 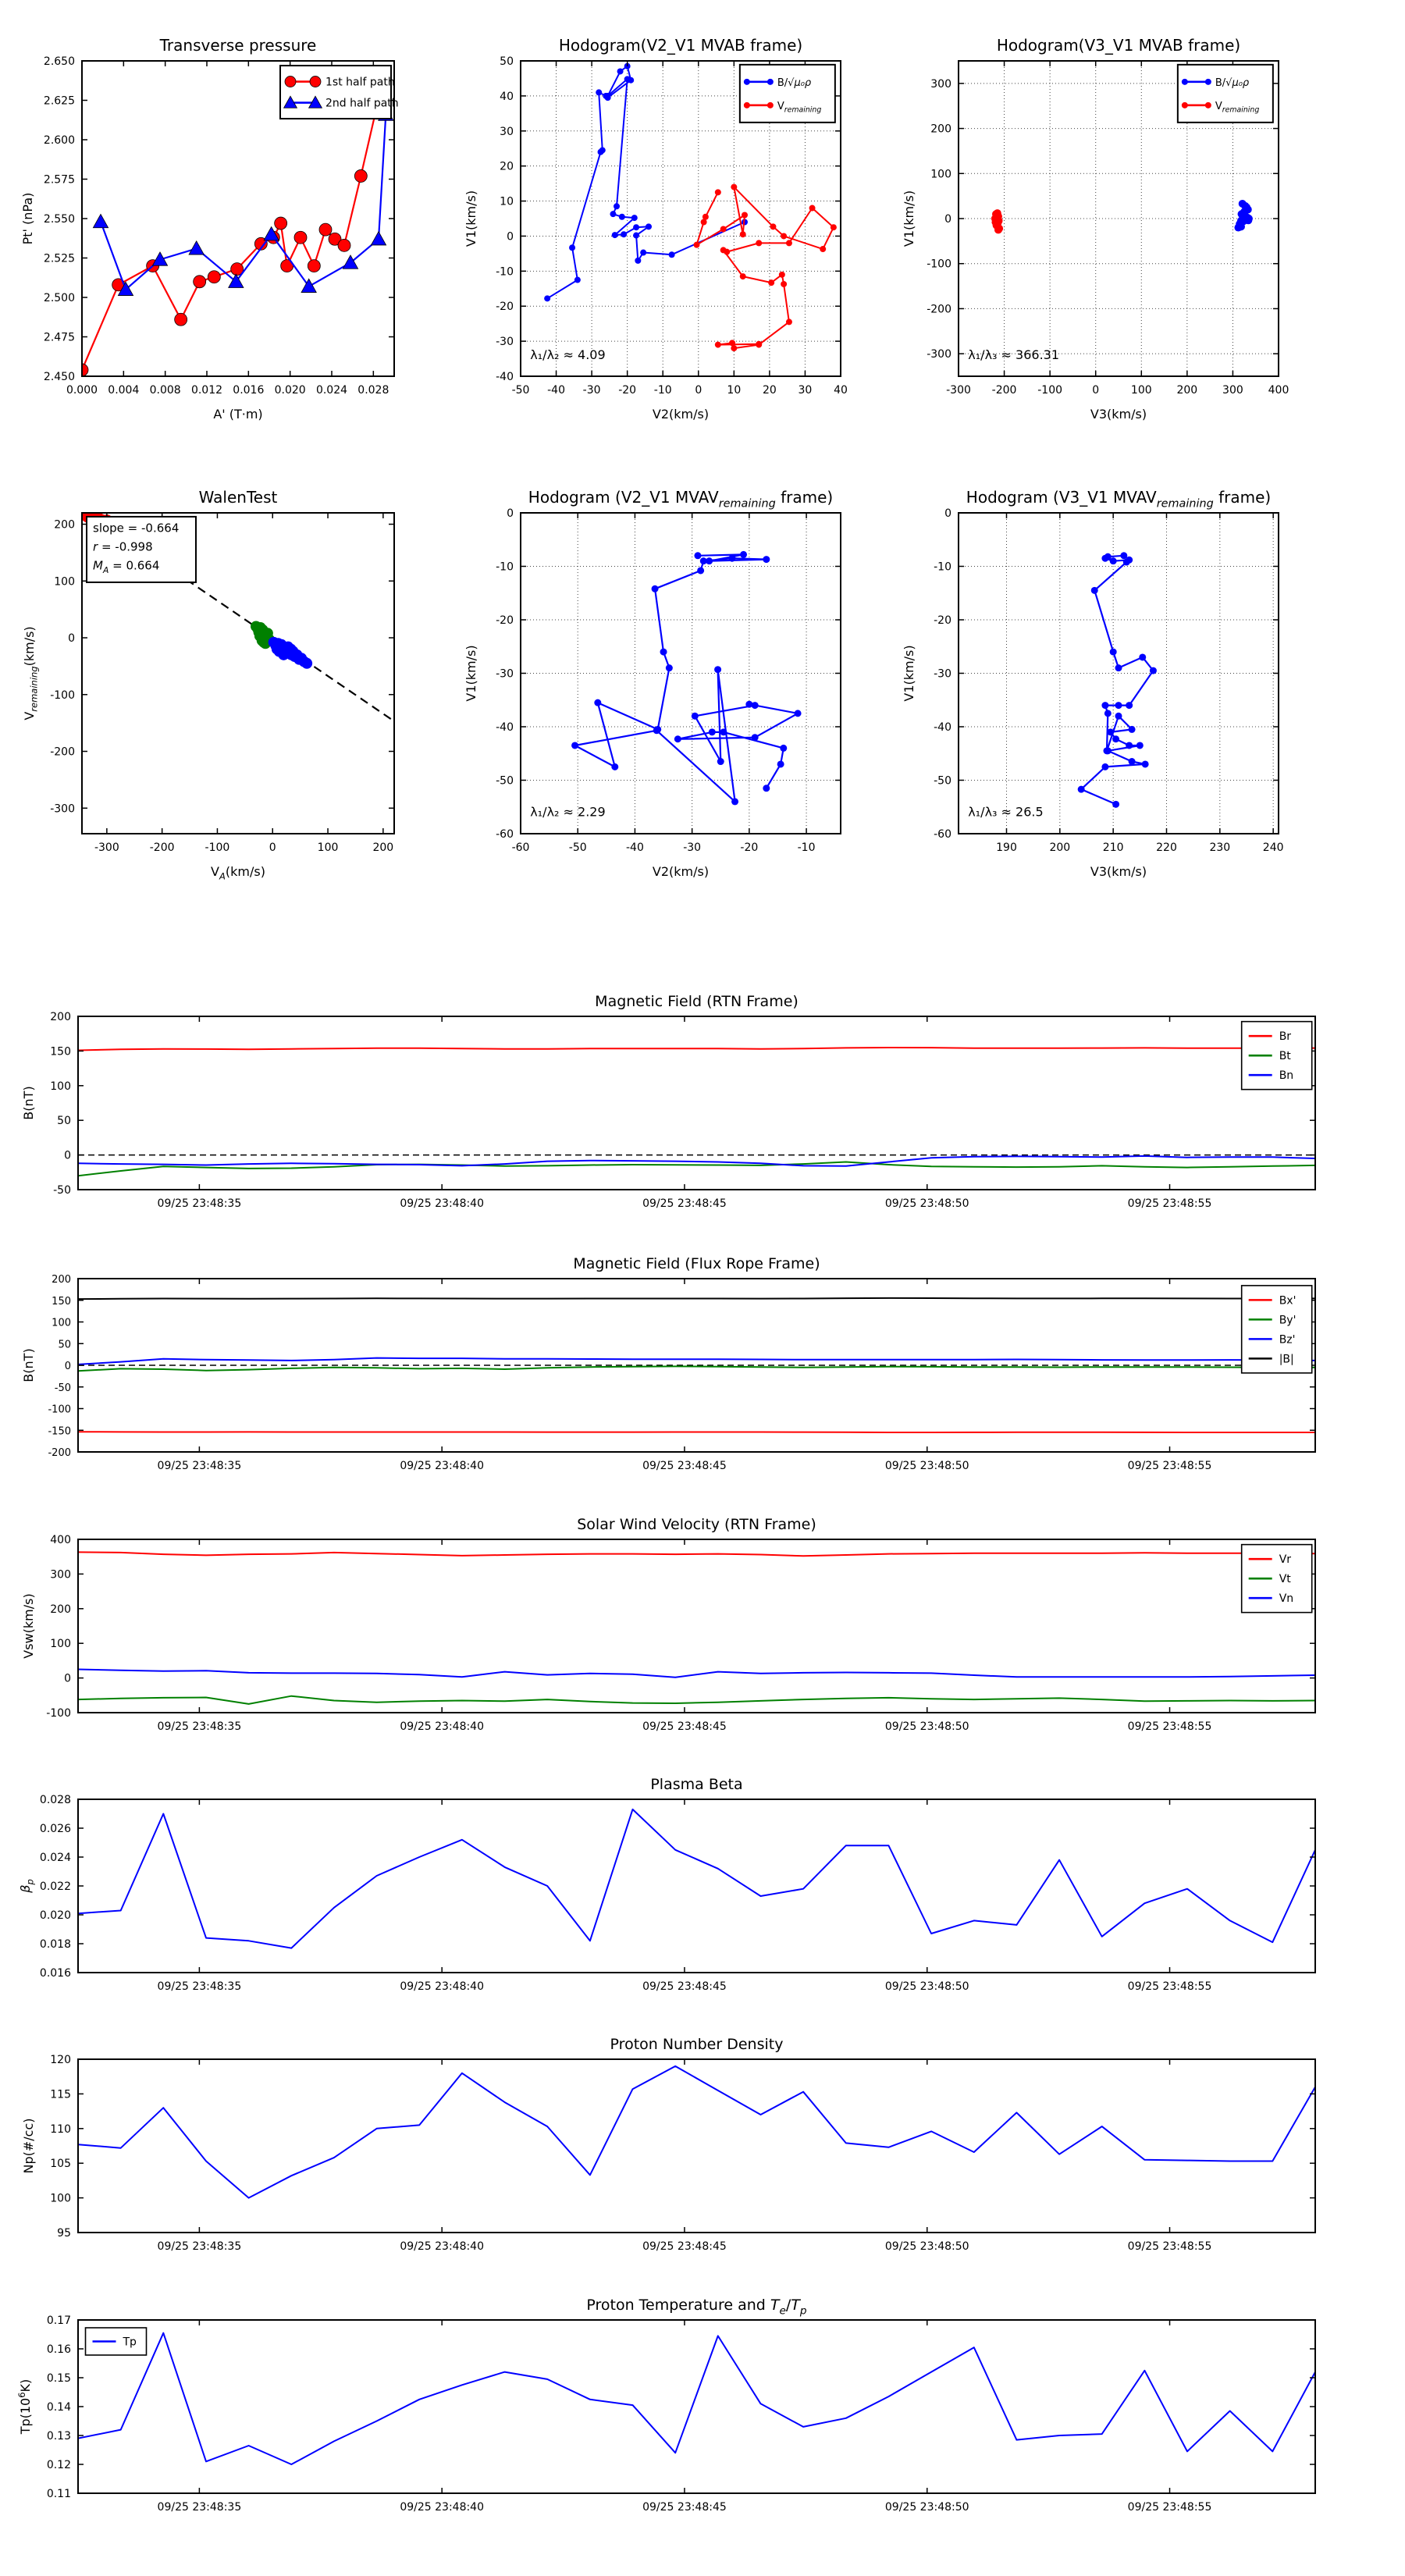 I want to click on legend-label: Vr, so click(x=1286, y=1559).